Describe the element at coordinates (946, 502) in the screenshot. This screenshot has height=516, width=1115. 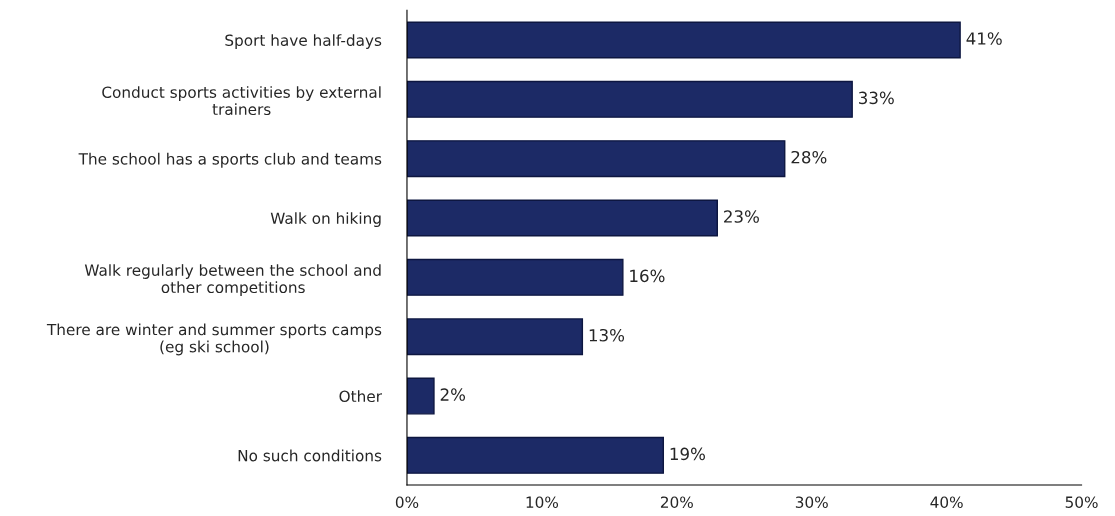
I see `x-tick-label: 40%` at that location.